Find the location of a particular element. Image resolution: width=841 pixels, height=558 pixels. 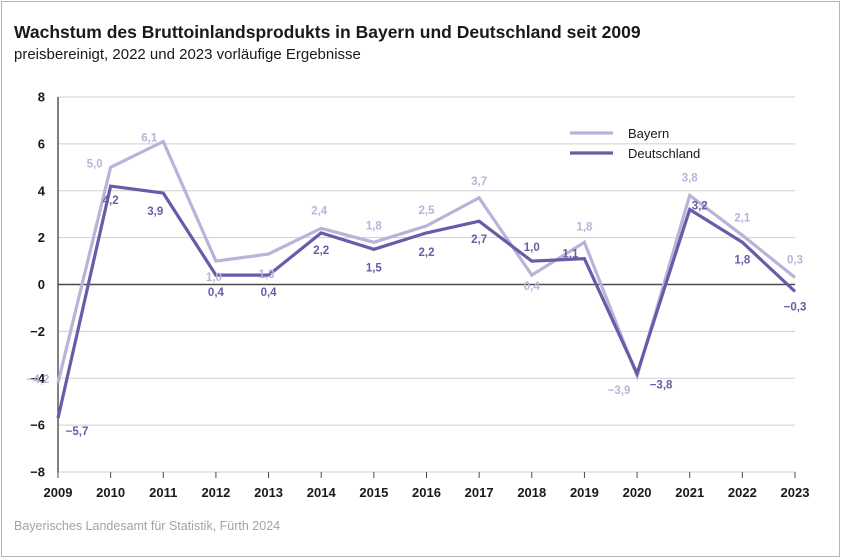

data-label-bayern: 2,5 is located at coordinates (427, 211).